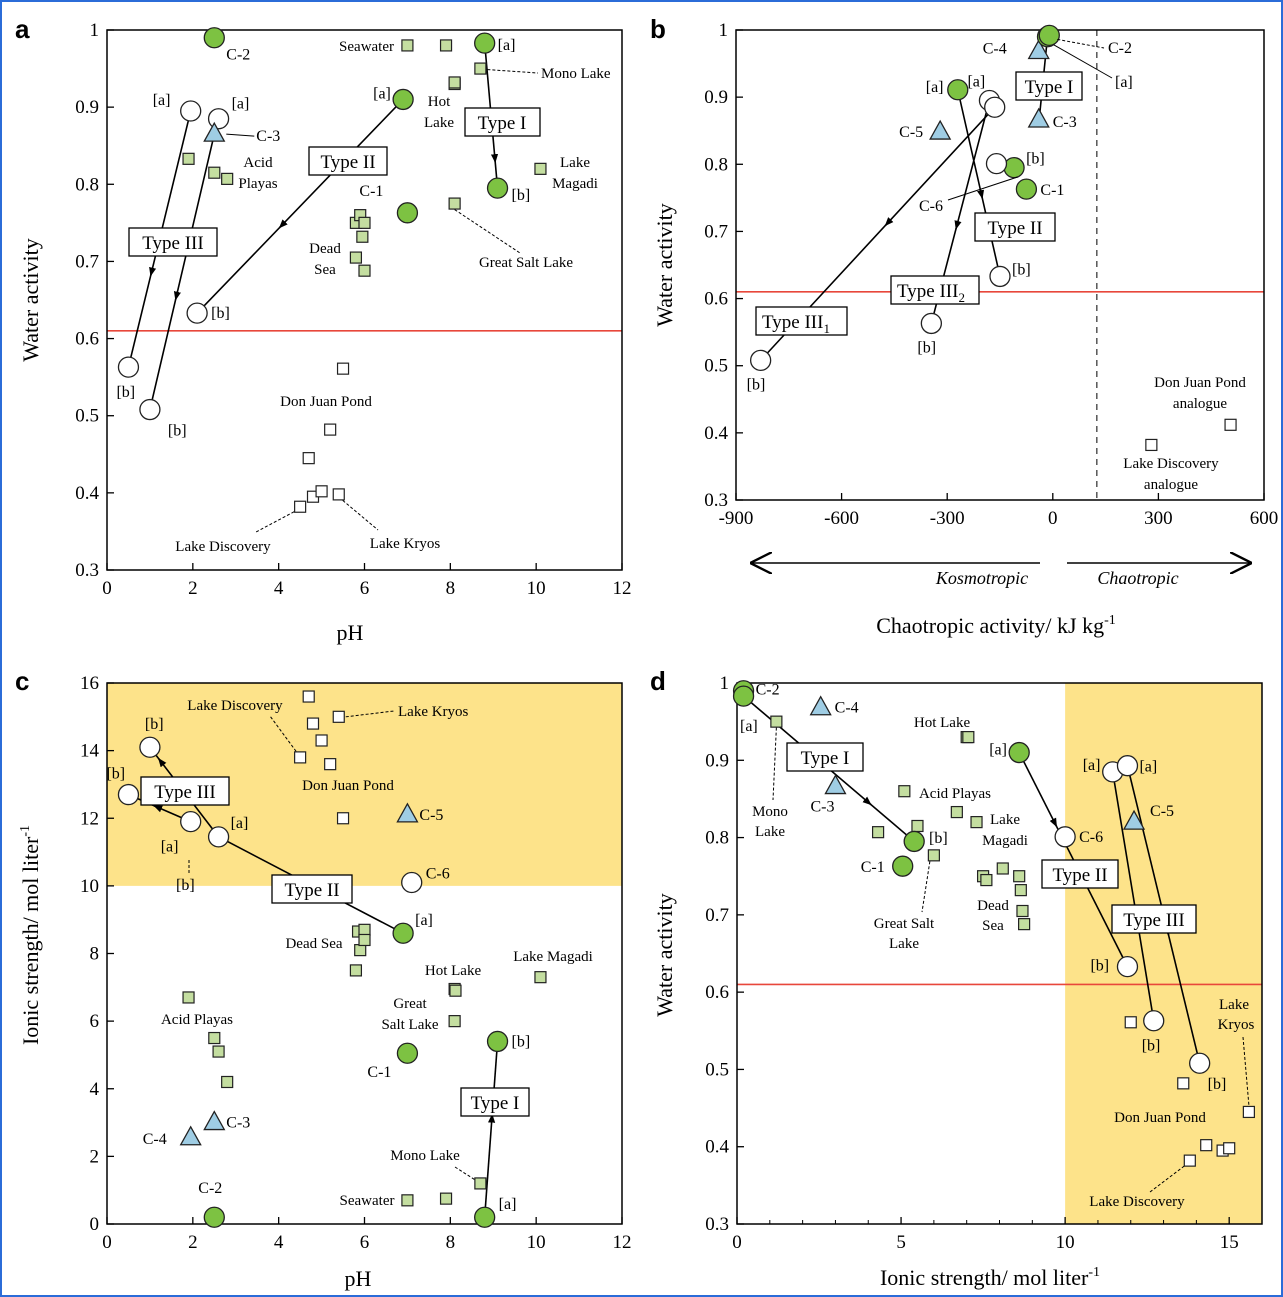 The image size is (1283, 1297). Describe the element at coordinates (87, 107) in the screenshot. I see `y-tick-label: 0.9` at that location.